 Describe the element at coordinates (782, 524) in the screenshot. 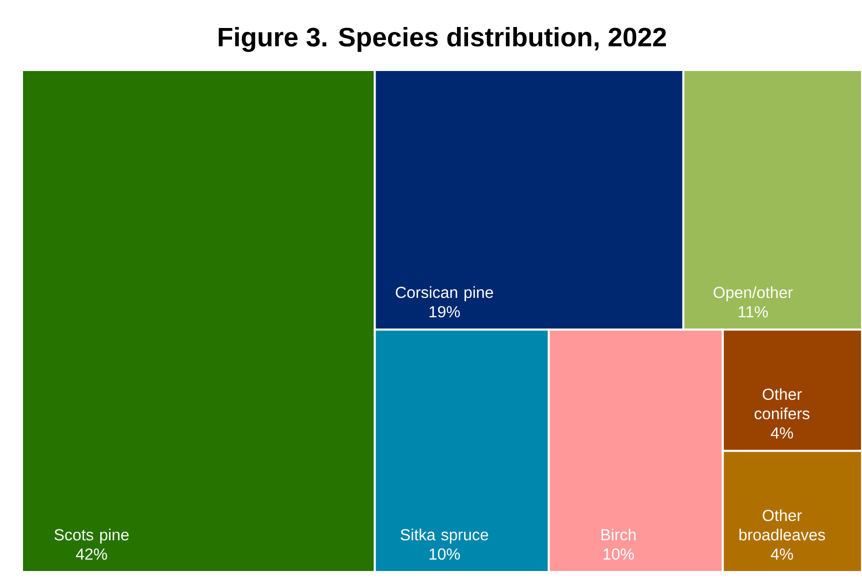

I see `category-label: Other broadleaves` at that location.